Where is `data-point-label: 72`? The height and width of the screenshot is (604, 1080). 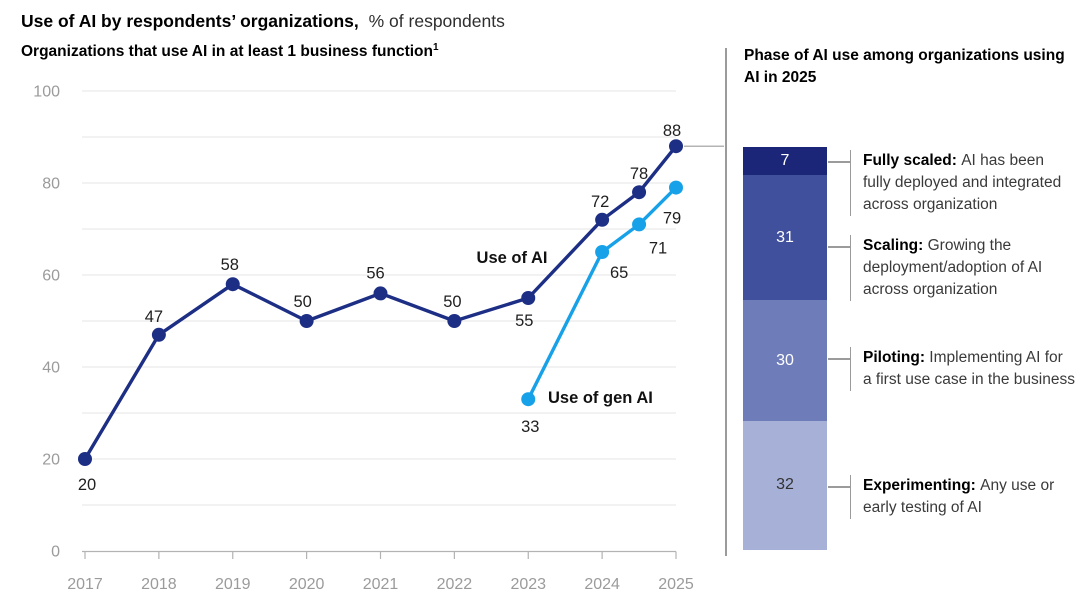 data-point-label: 72 is located at coordinates (600, 202).